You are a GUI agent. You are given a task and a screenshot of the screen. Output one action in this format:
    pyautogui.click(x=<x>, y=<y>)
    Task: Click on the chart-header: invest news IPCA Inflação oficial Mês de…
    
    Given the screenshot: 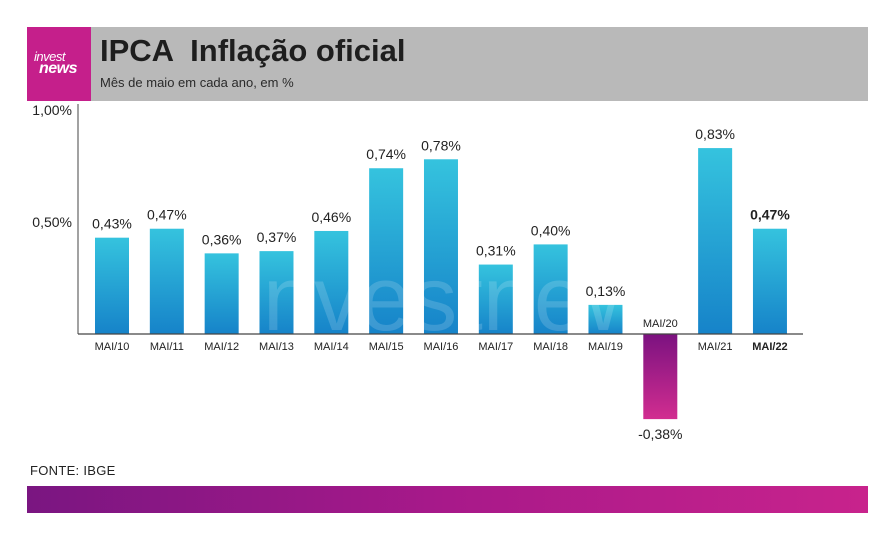 What is the action you would take?
    pyautogui.click(x=447, y=64)
    